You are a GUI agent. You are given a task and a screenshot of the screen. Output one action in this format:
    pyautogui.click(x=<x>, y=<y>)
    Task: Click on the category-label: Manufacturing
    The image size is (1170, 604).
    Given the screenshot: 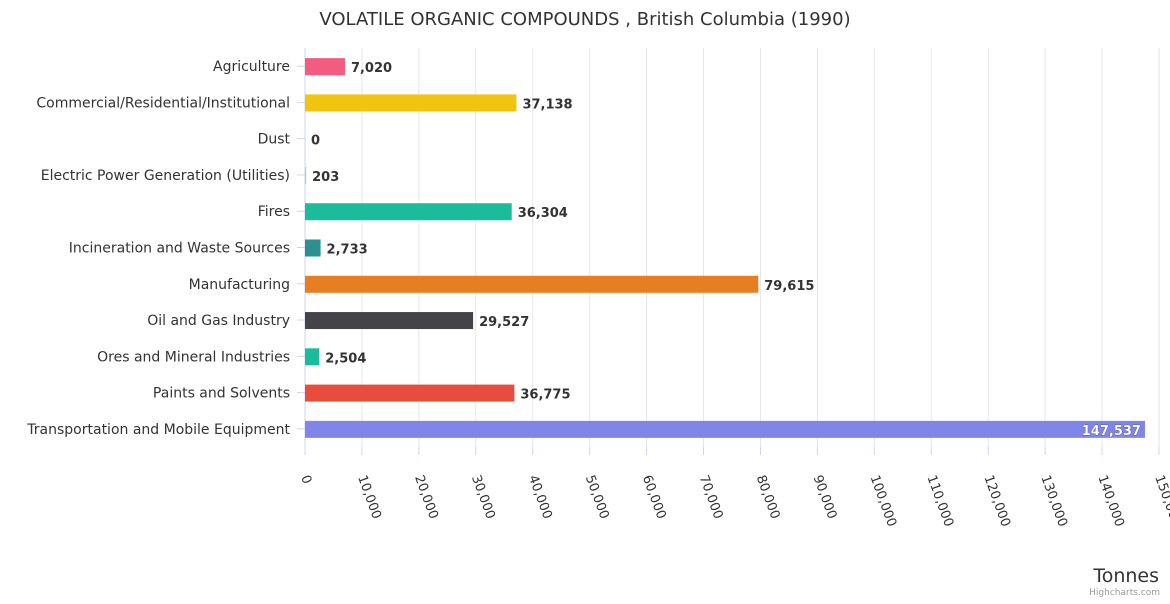 What is the action you would take?
    pyautogui.click(x=239, y=285)
    